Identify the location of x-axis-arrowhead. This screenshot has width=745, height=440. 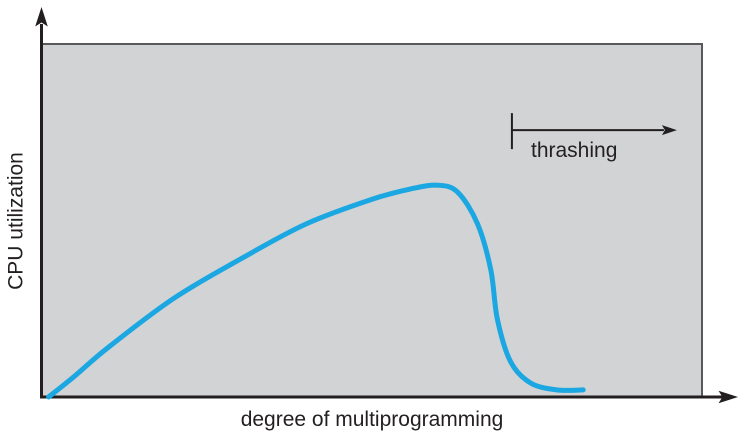
(728, 397).